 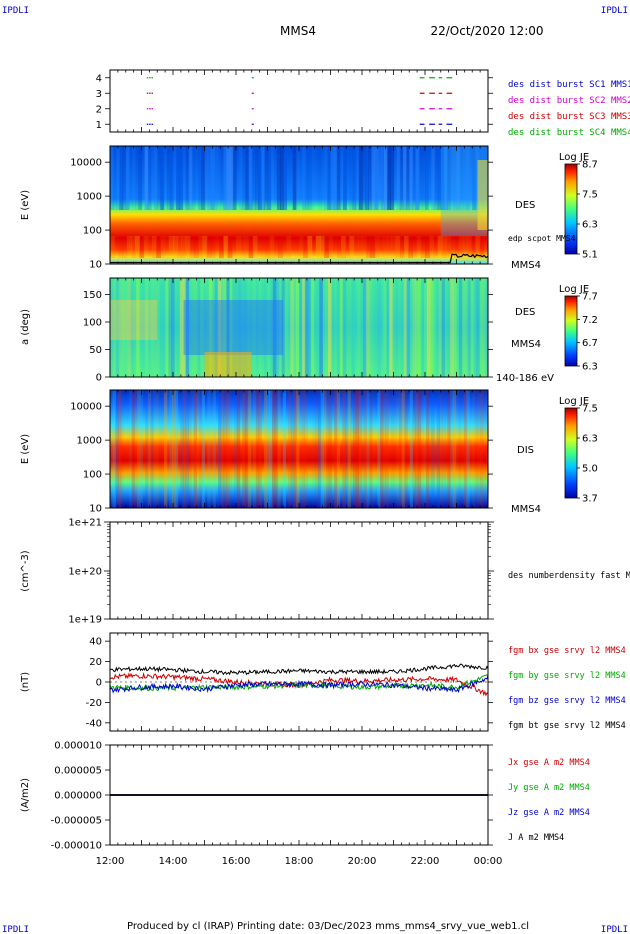 What do you see at coordinates (299, 101) in the screenshot?
I see `panel-frame` at bounding box center [299, 101].